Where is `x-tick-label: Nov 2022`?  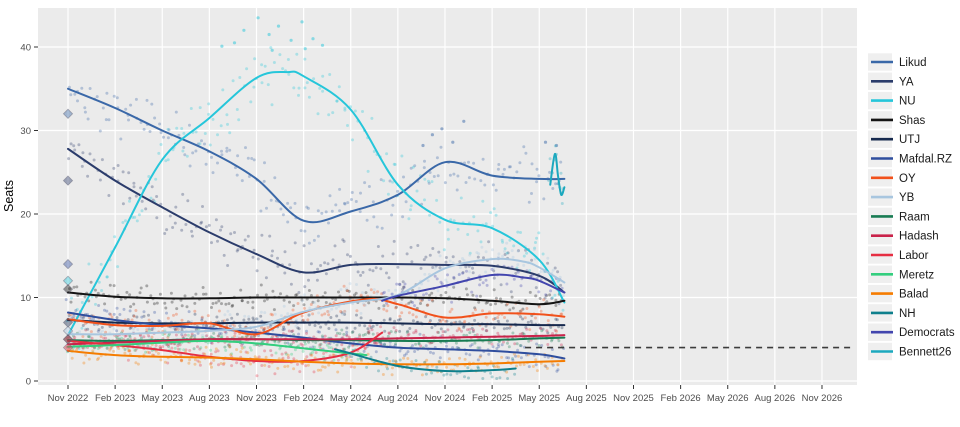 x-tick-label: Nov 2022 is located at coordinates (68, 398).